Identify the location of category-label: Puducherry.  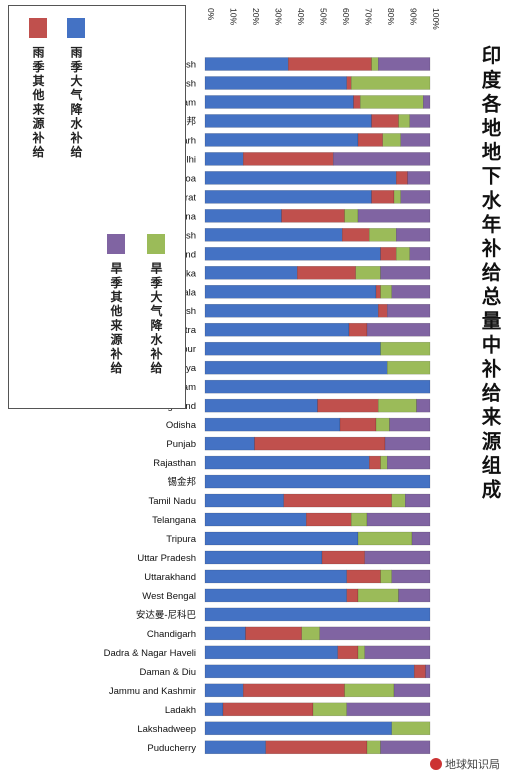
(171, 748).